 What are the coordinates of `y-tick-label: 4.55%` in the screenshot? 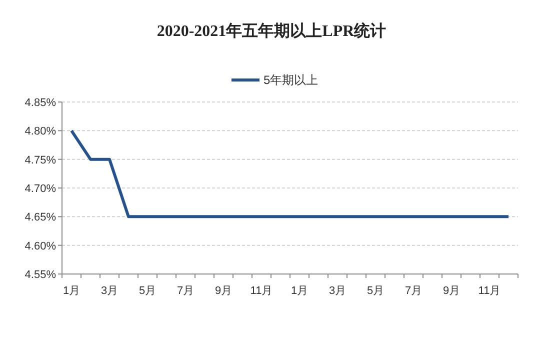 It's located at (40, 275).